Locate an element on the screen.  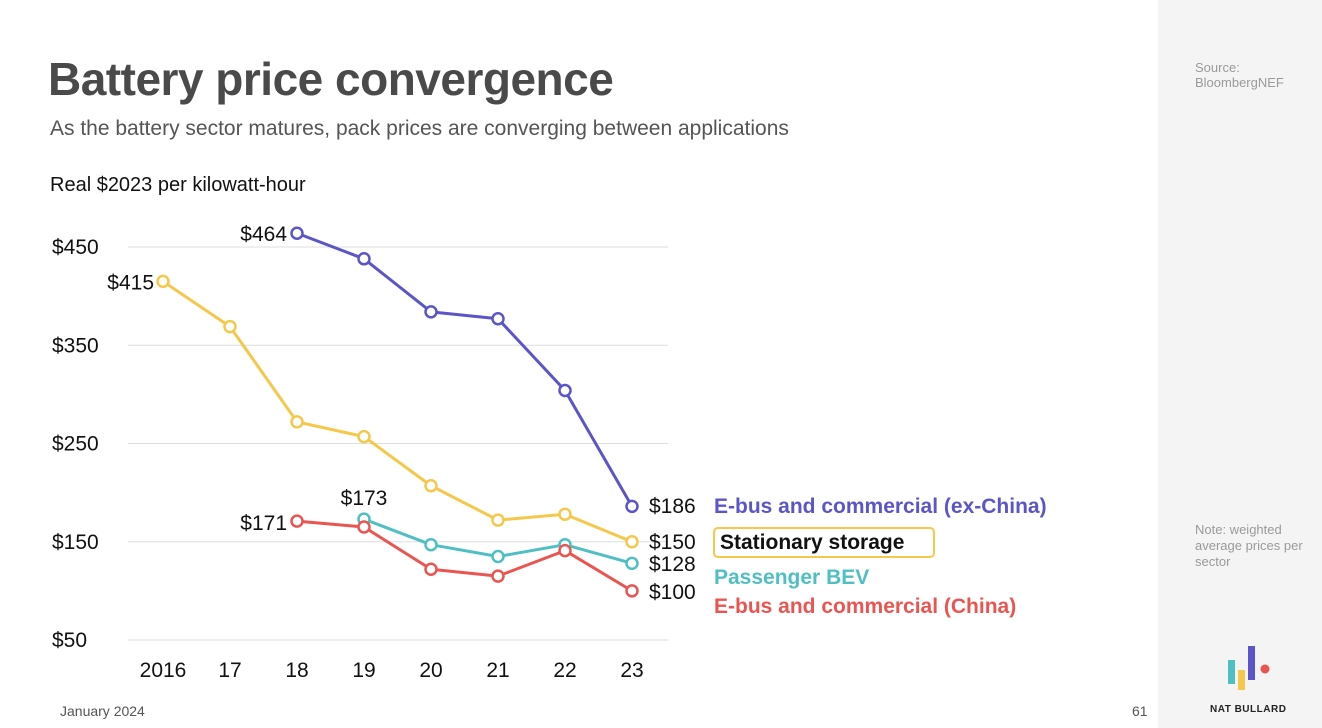
end-value-label: $150 is located at coordinates (672, 542).